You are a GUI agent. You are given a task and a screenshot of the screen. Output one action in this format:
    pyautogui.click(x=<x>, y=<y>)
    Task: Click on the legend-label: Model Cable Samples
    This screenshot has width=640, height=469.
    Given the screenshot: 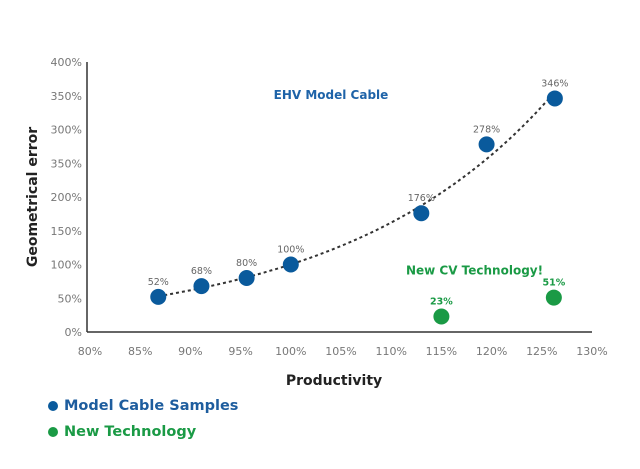 What is the action you would take?
    pyautogui.click(x=151, y=406)
    